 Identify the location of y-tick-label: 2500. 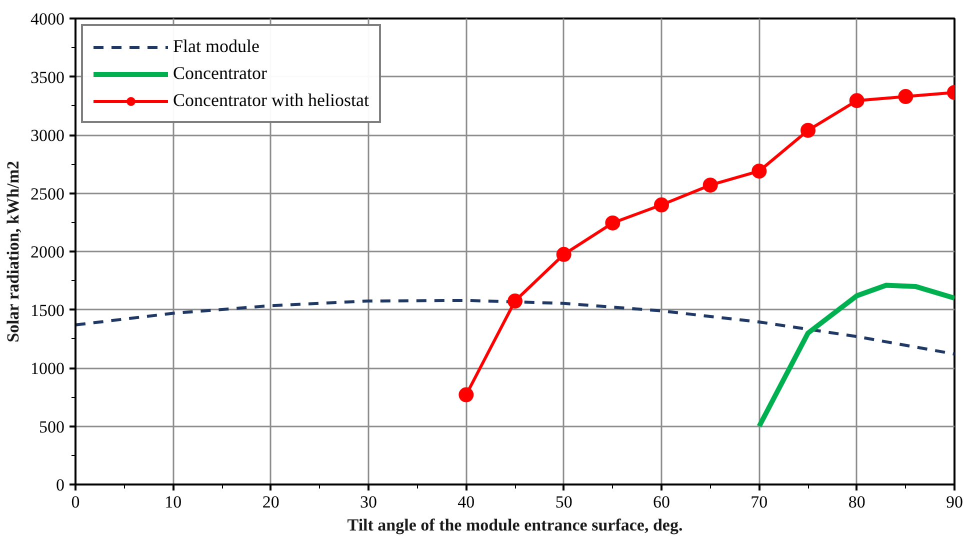
(47, 194).